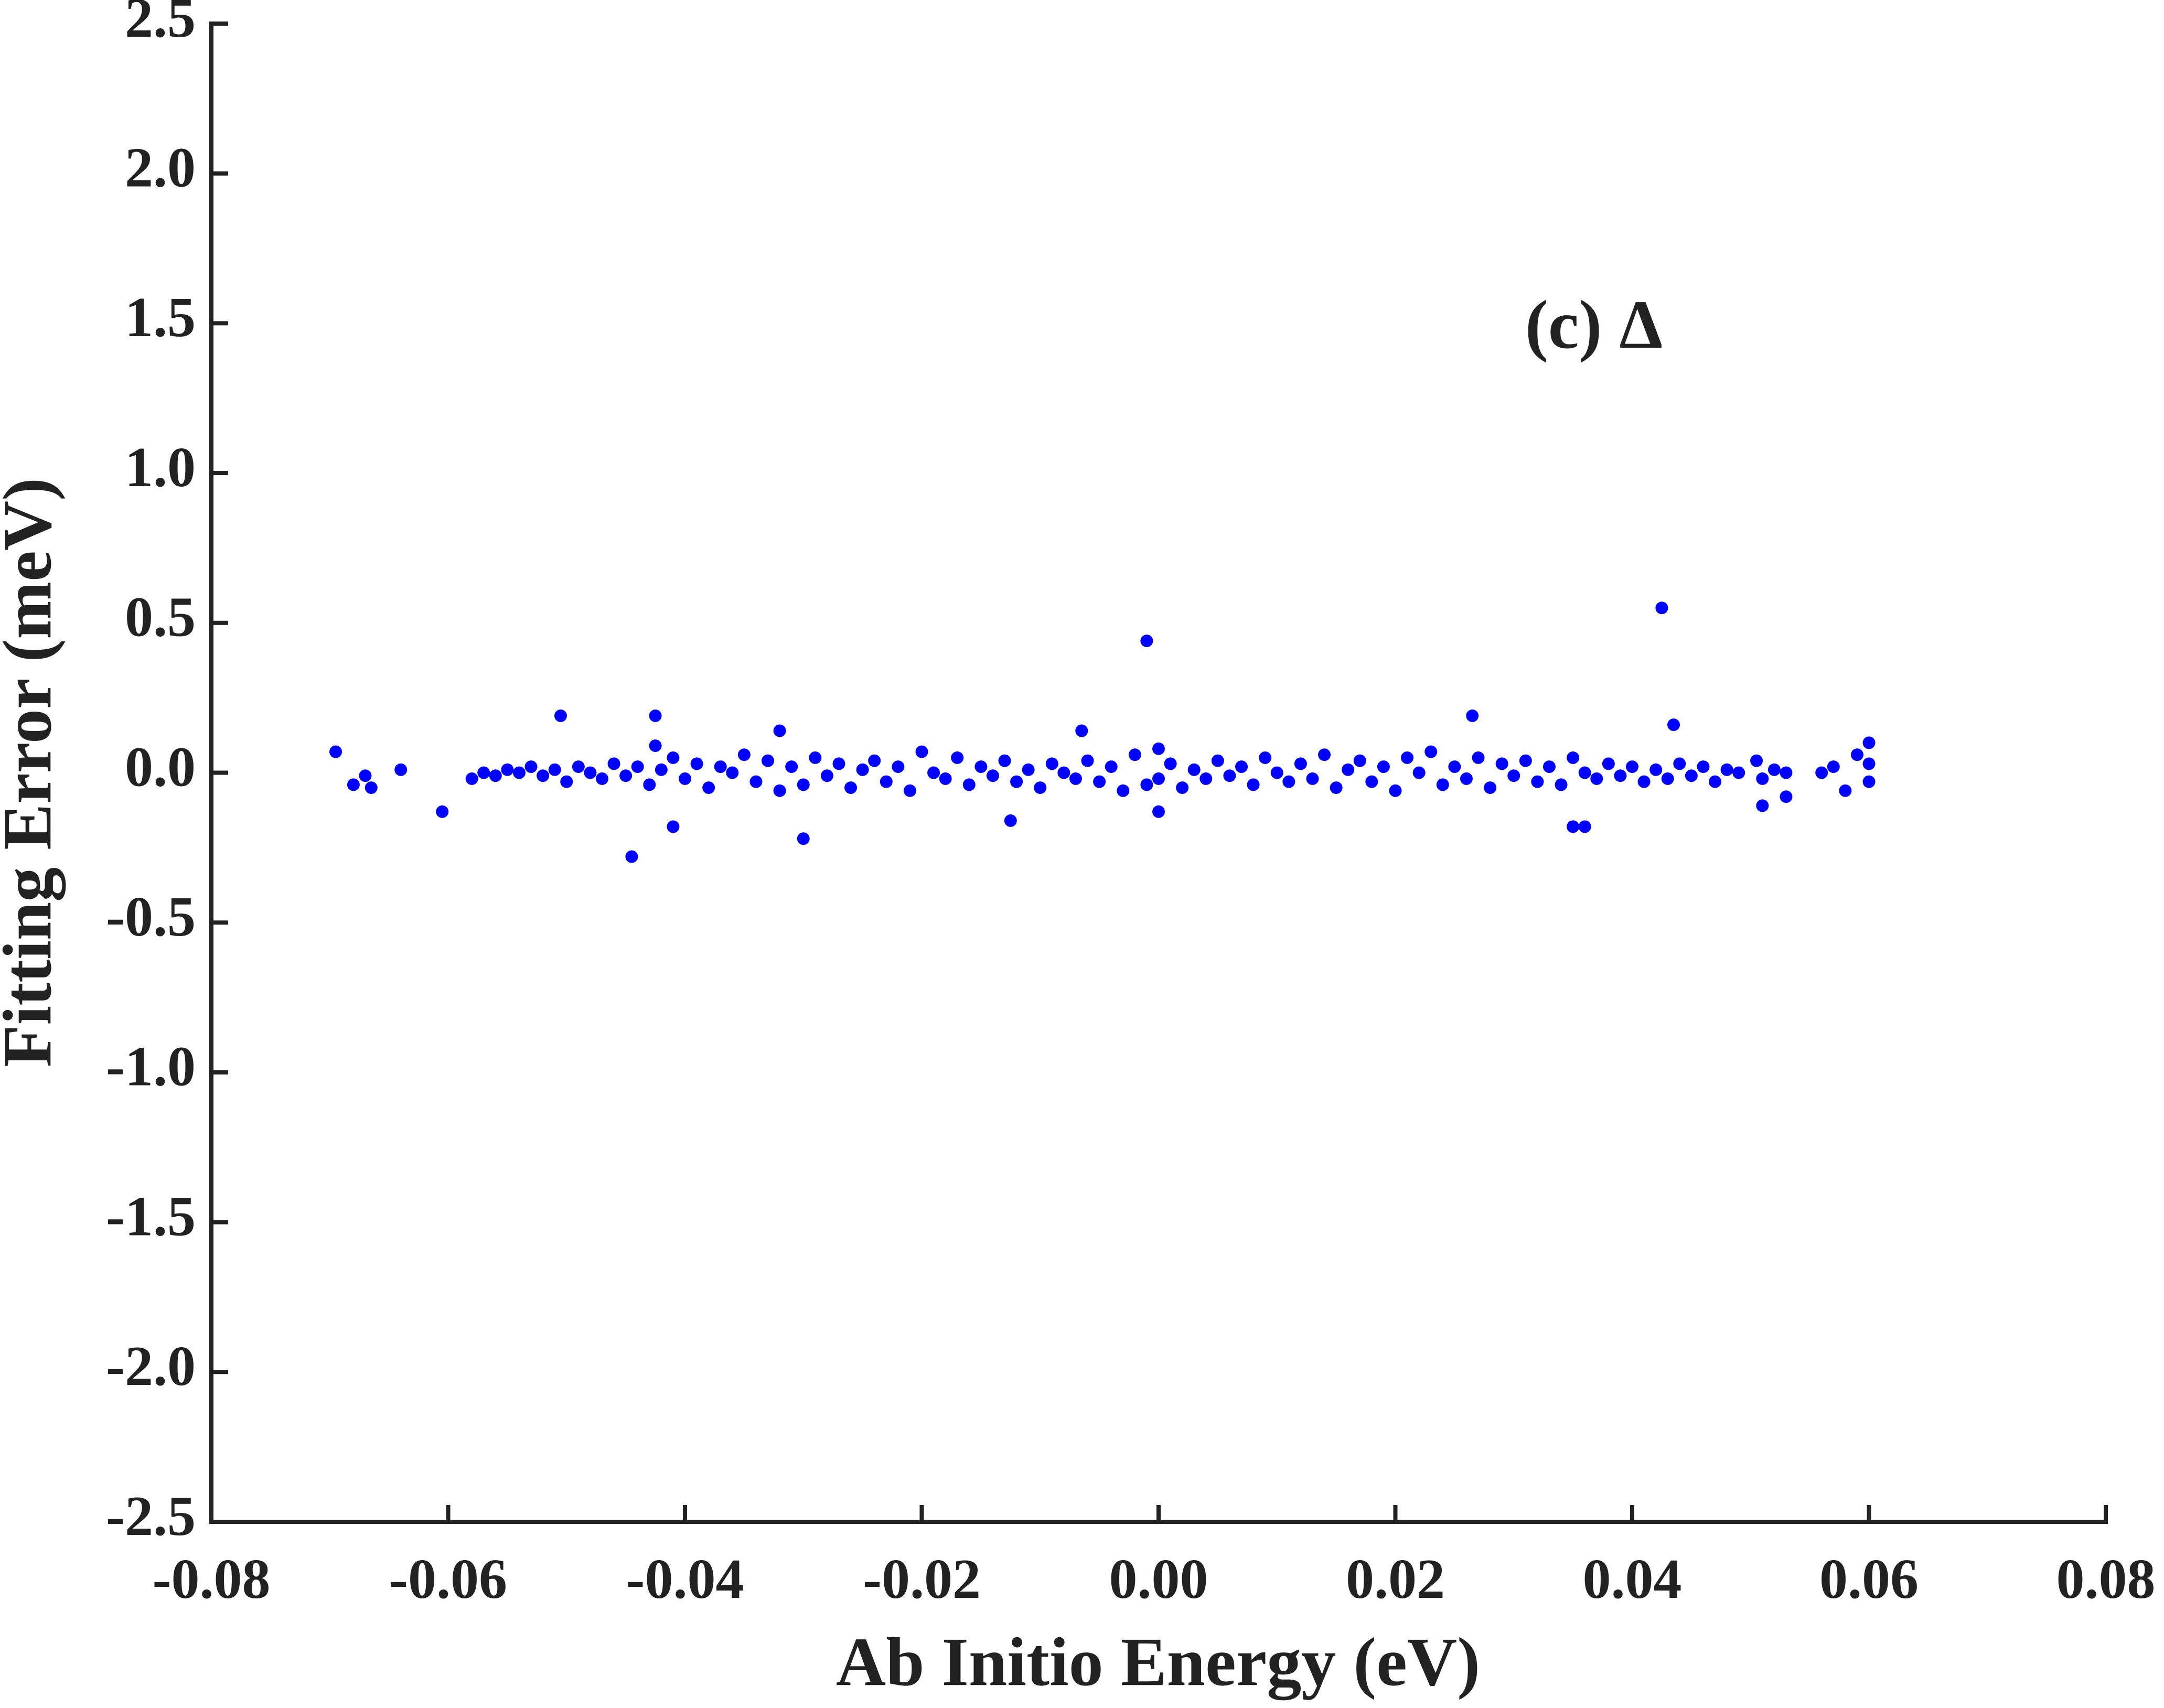 This screenshot has width=2164, height=1708. I want to click on y-tick-label: -1.5, so click(151, 1216).